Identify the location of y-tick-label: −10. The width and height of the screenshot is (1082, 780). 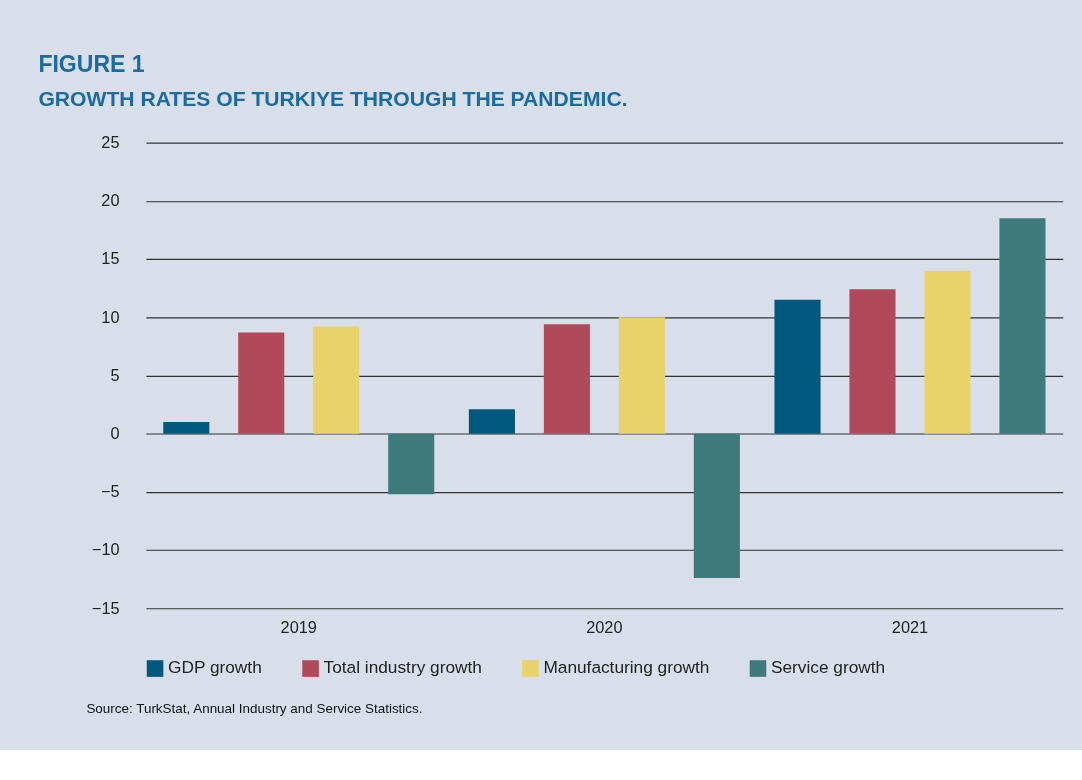
(105, 549).